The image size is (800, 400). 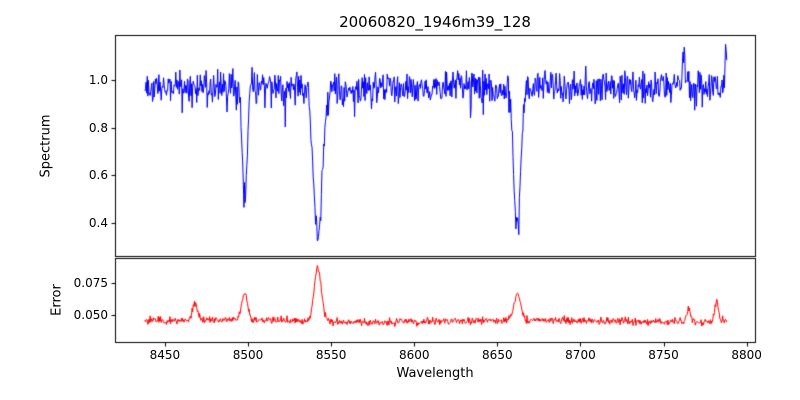 I want to click on x-tick-label: 8600, so click(x=414, y=355).